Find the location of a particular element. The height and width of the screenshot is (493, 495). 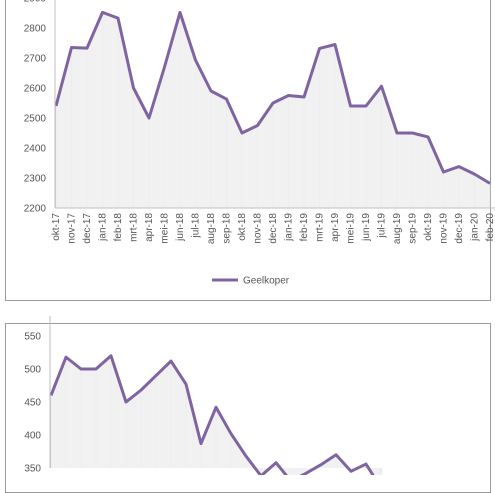

x-tick-label: jul-19 is located at coordinates (382, 226).